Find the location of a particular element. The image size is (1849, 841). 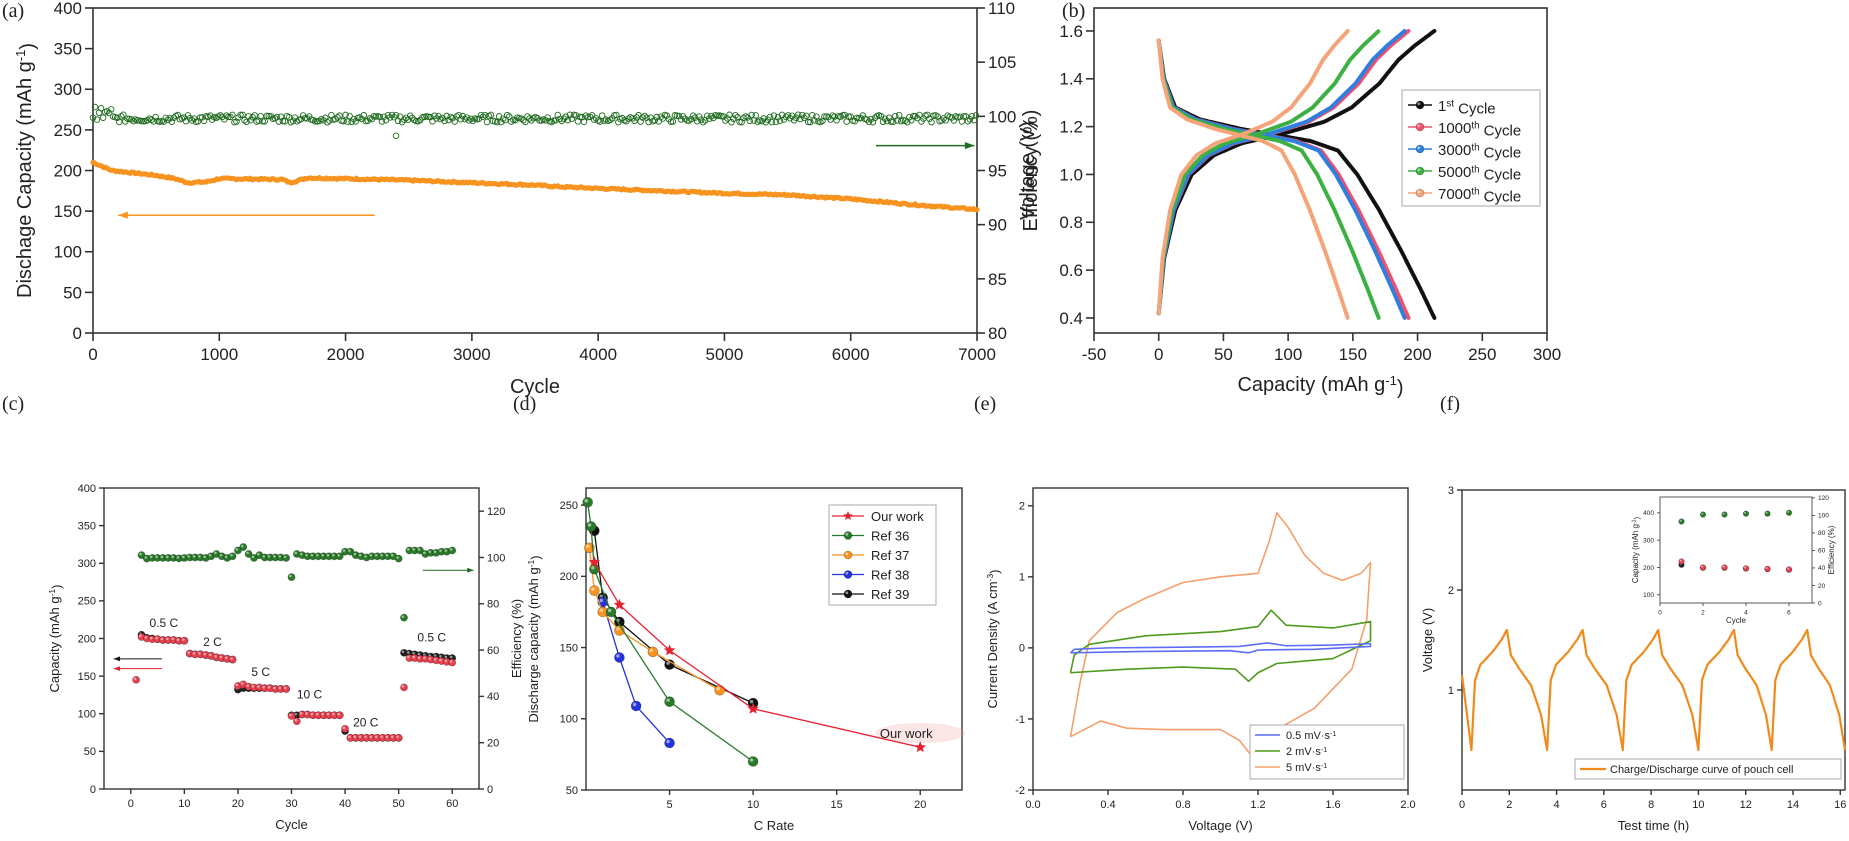

c-y2-axis-label: Efficiency (%) is located at coordinates (516, 638).